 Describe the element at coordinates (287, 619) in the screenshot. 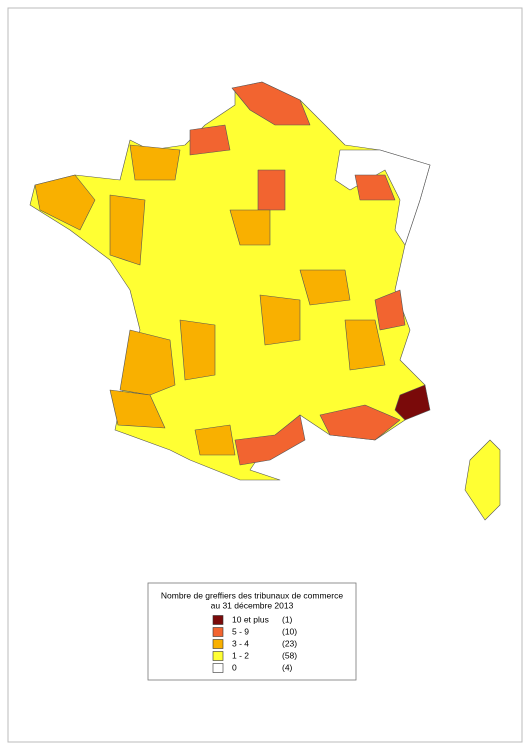

I see `legend-count: (1)` at that location.